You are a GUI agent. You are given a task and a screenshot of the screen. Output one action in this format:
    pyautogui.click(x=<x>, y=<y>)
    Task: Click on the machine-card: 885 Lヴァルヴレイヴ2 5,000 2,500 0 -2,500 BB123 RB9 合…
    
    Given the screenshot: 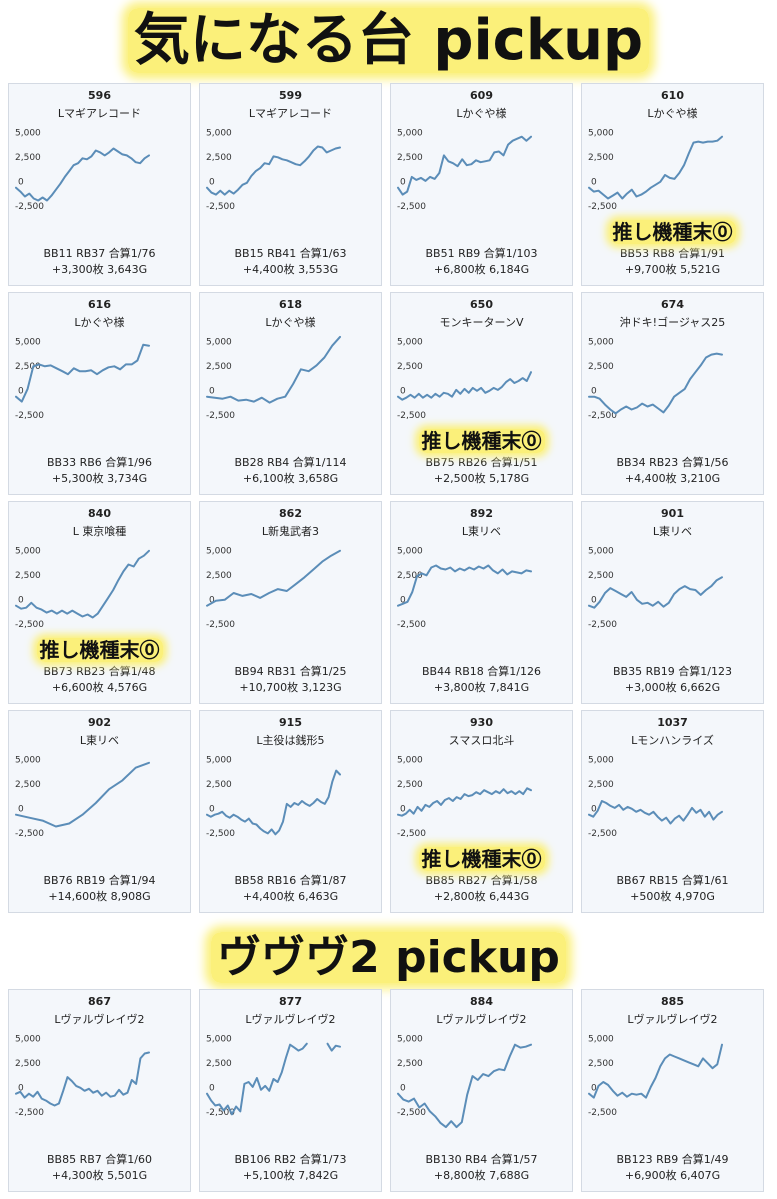 What is the action you would take?
    pyautogui.click(x=672, y=1090)
    